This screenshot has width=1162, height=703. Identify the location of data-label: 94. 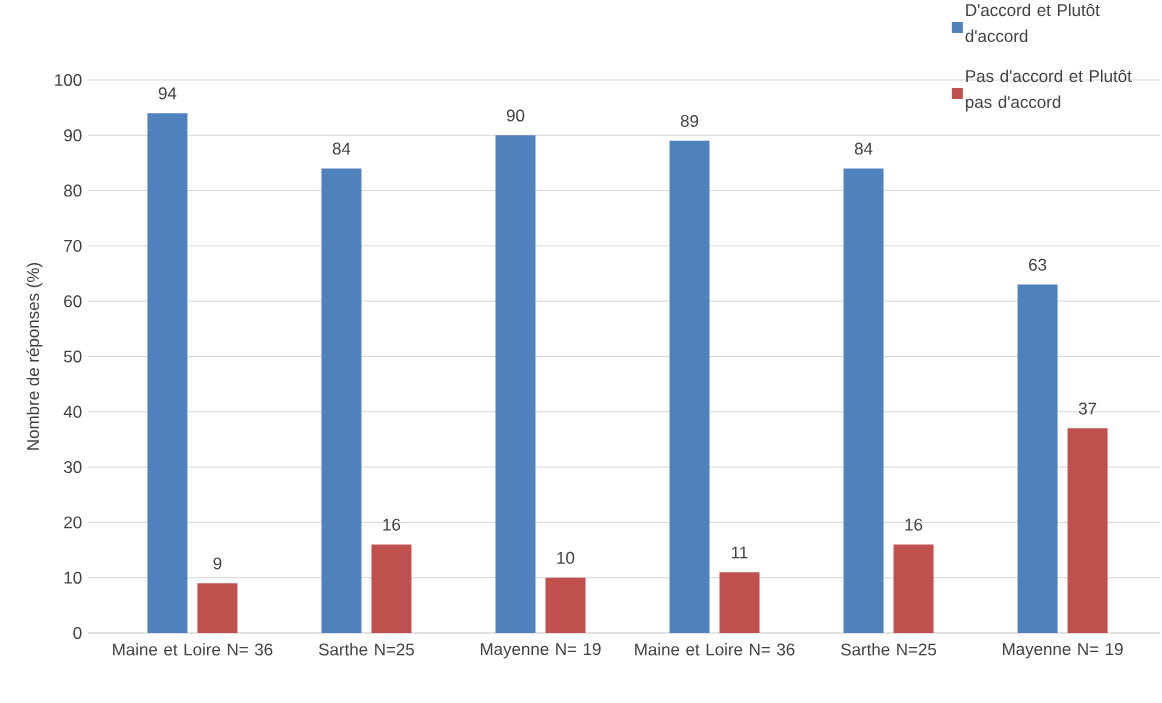
(167, 93).